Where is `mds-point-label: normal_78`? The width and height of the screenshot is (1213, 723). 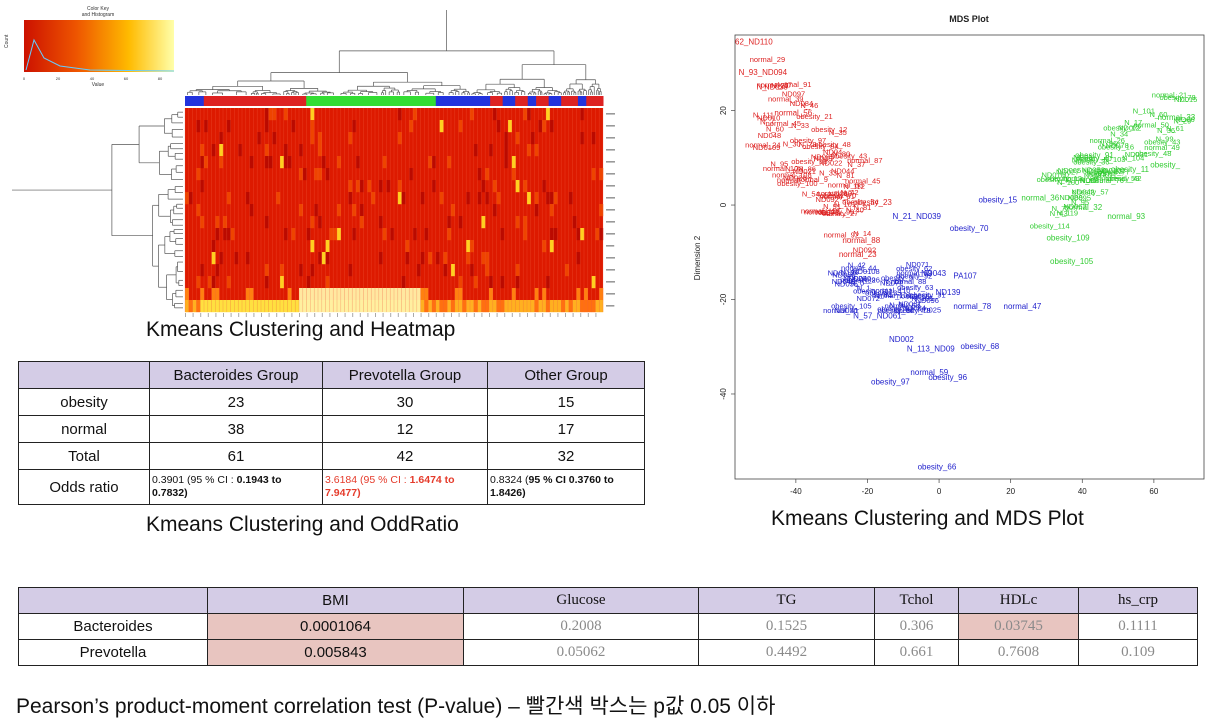
mds-point-label: normal_78 is located at coordinates (972, 306).